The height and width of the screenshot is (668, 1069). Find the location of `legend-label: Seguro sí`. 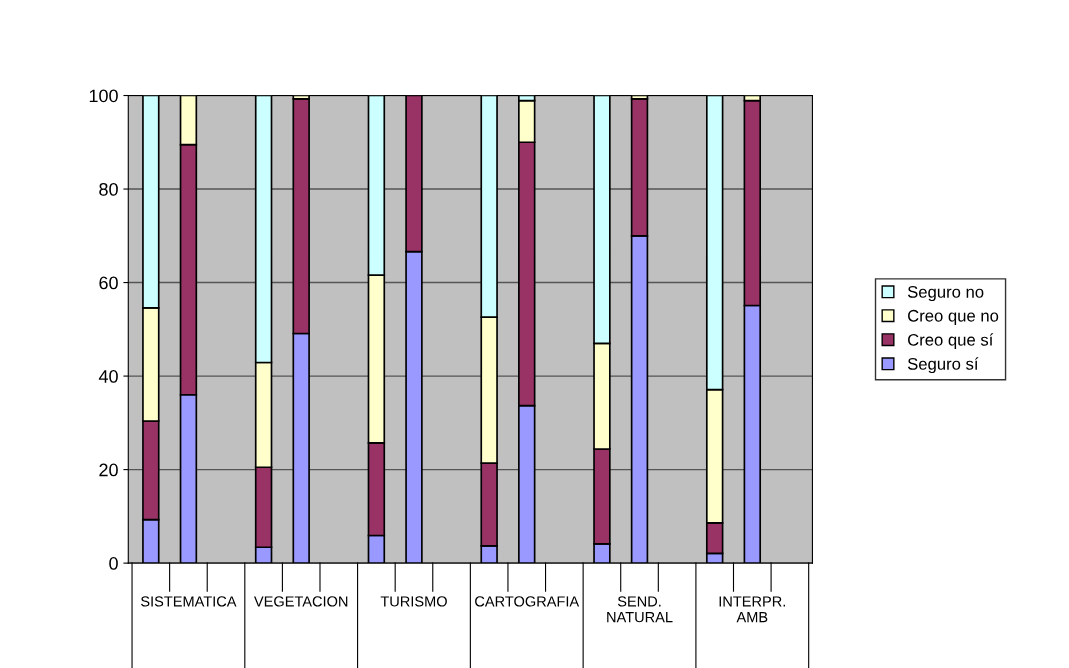

legend-label: Seguro sí is located at coordinates (943, 365).